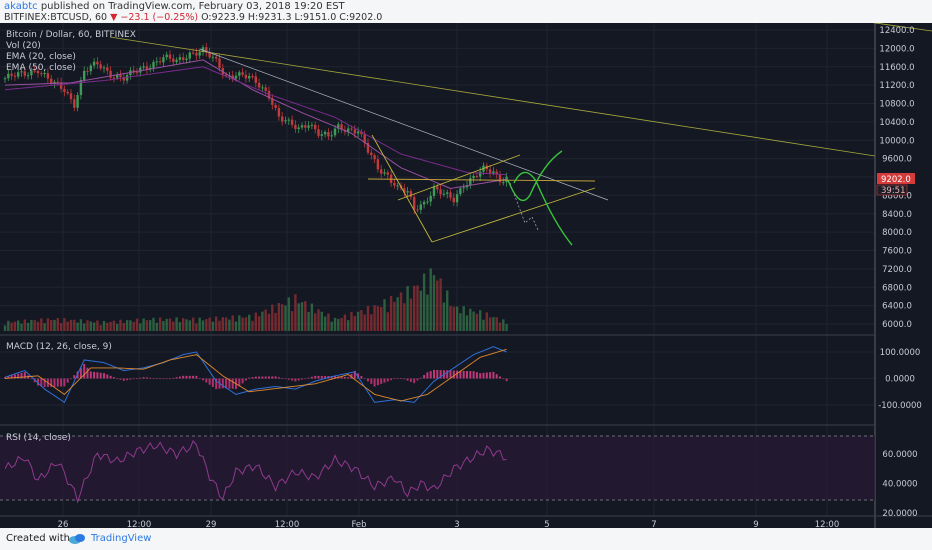  I want to click on time-tick-label: 29, so click(211, 524).